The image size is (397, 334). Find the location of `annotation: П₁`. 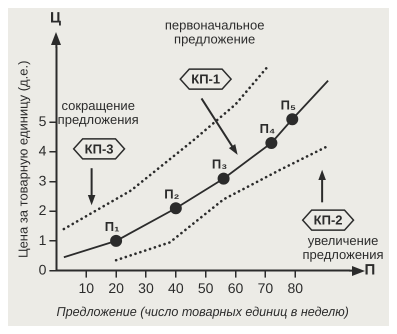

annotation: П₁ is located at coordinates (112, 226).